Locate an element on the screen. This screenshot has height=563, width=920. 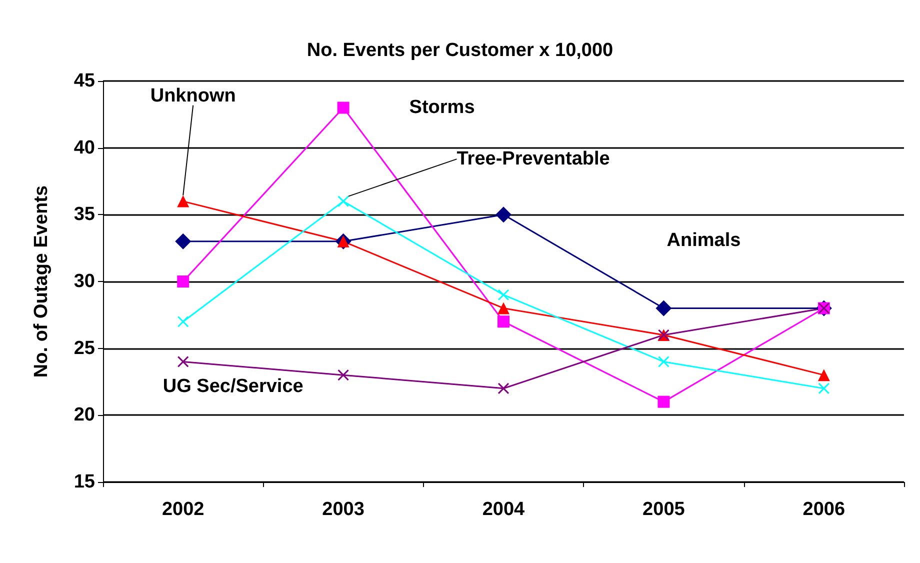
x-tick-label: 2003 is located at coordinates (343, 509).